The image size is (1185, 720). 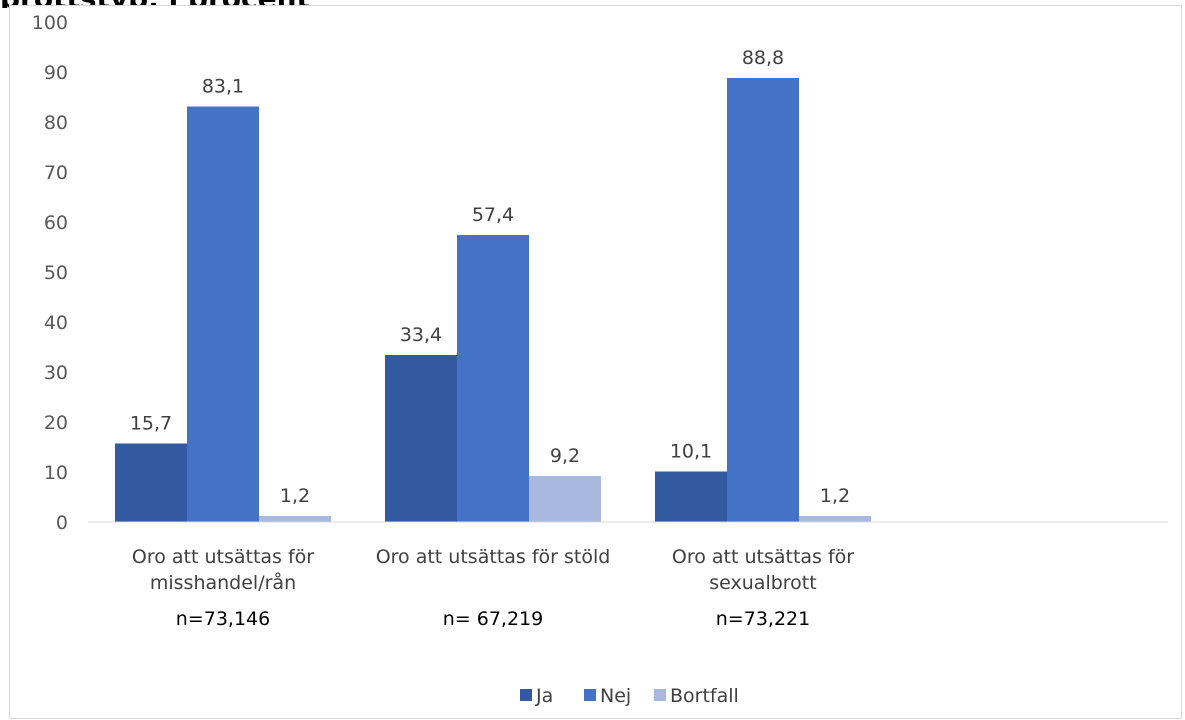 I want to click on data-label: 33,4, so click(x=421, y=335).